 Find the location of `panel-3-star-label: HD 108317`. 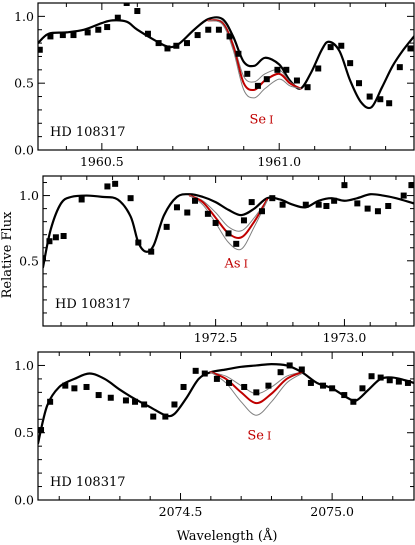

panel-3-star-label: HD 108317 is located at coordinates (88, 482).